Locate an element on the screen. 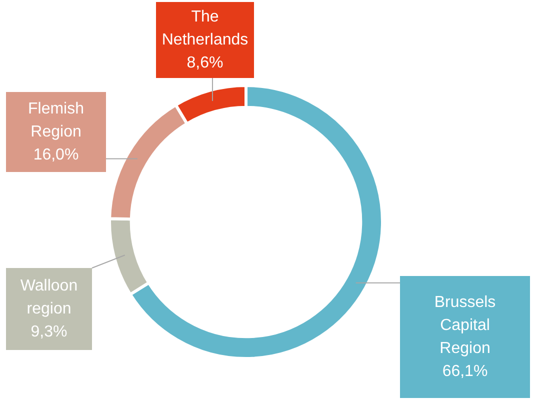 The image size is (538, 405). slice-label: Flemish Region is located at coordinates (56, 120).